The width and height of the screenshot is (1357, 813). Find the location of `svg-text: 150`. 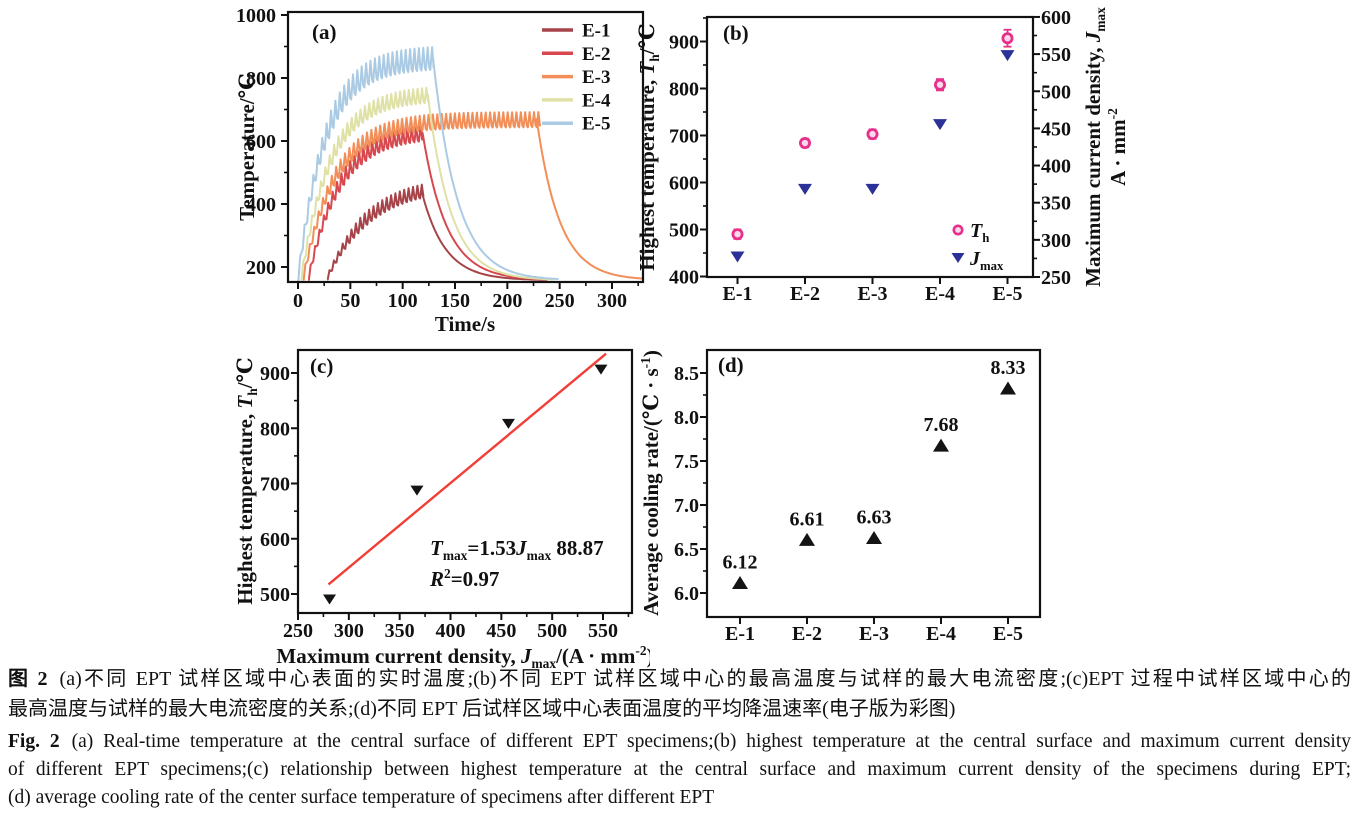

svg-text: 150 is located at coordinates (455, 301).